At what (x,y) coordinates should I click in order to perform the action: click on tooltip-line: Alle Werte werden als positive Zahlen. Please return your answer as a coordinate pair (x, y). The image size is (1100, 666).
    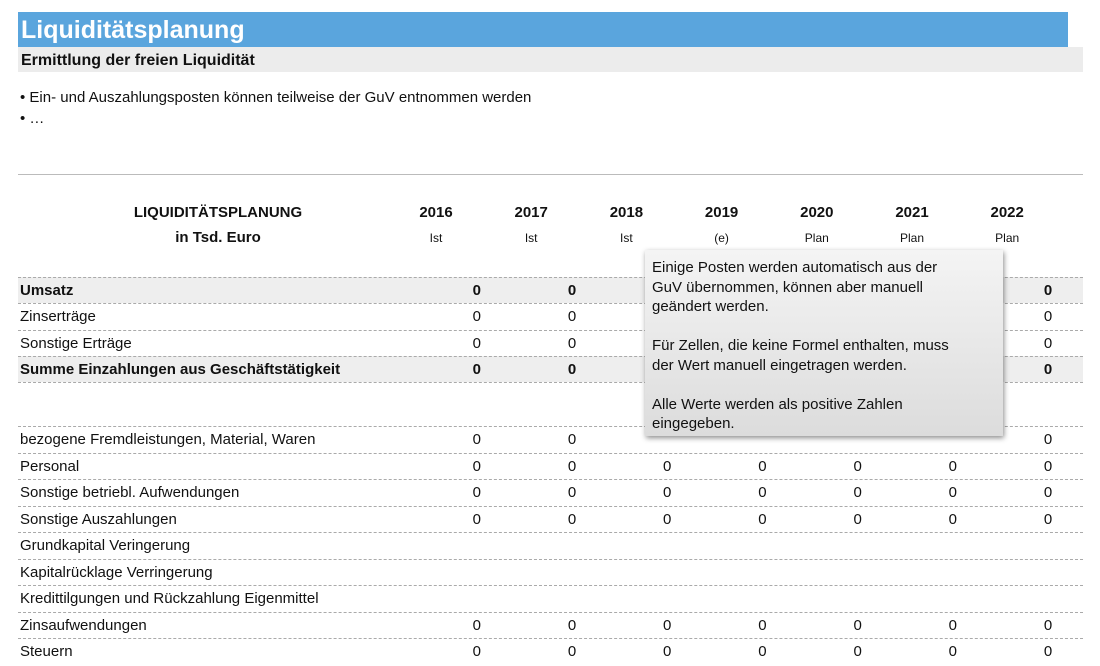
    Looking at the image, I should click on (777, 404).